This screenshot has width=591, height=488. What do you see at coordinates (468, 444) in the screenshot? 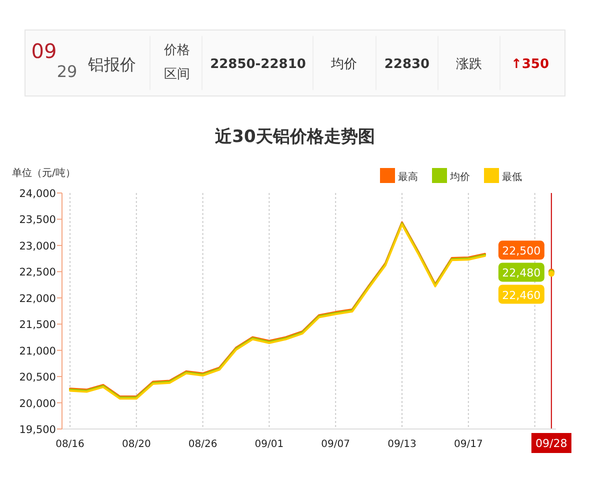
I see `x-tick-label: 09/17` at bounding box center [468, 444].